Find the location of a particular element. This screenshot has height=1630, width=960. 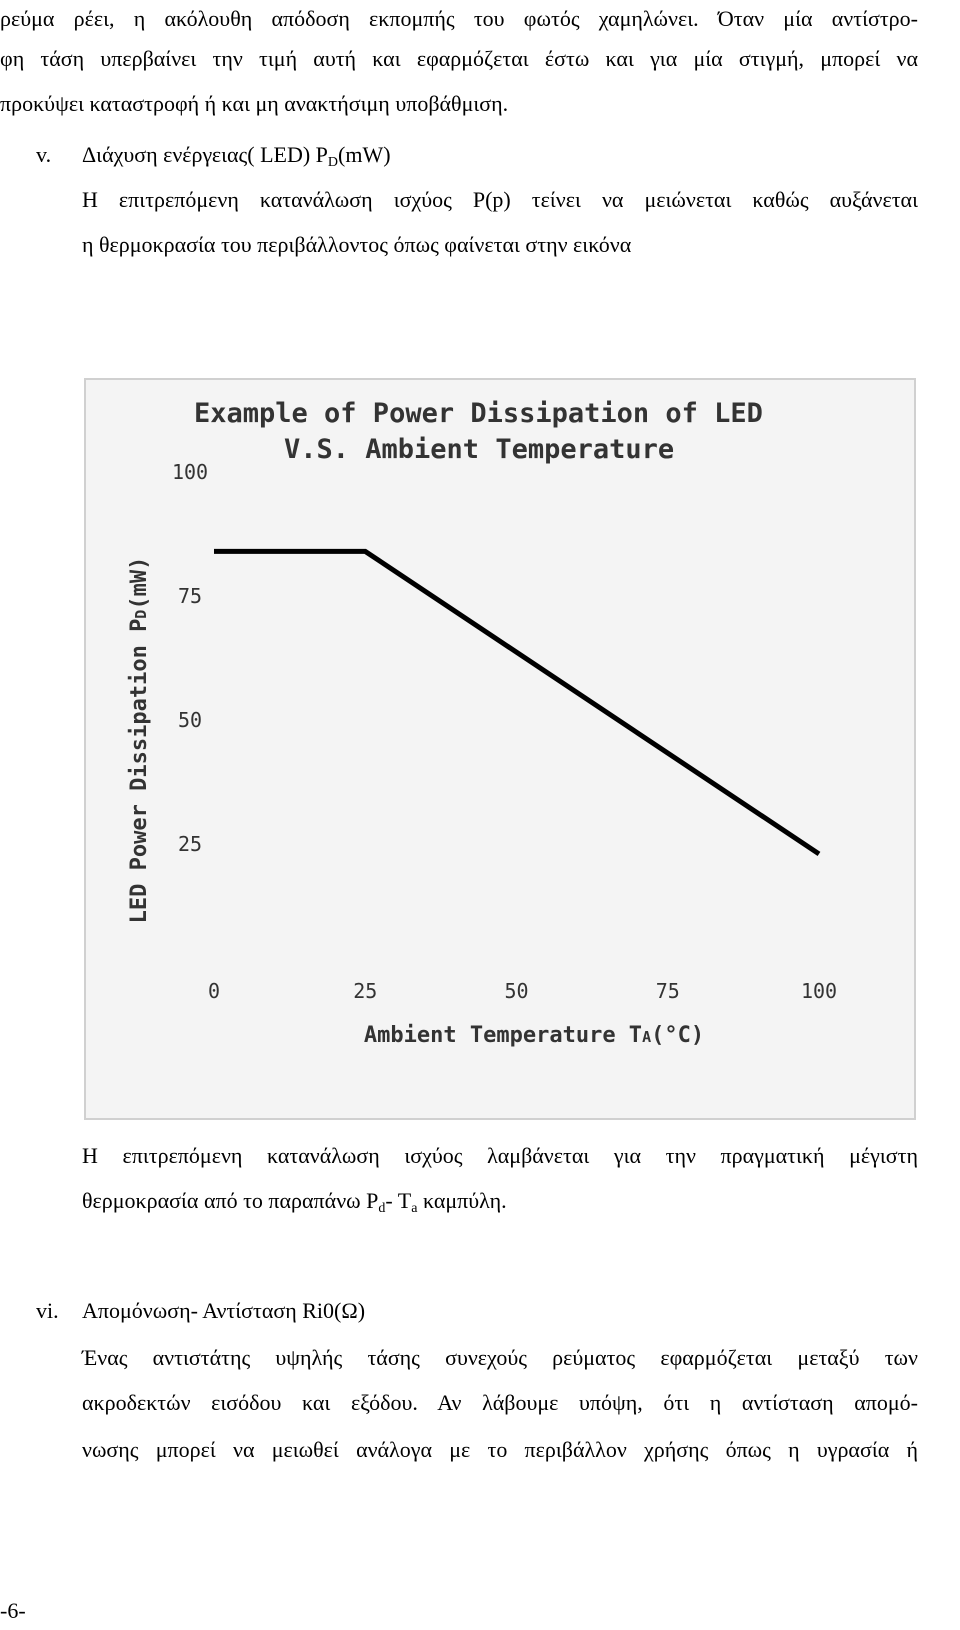

y-axis-label-tail: (mW) is located at coordinates (139, 583).